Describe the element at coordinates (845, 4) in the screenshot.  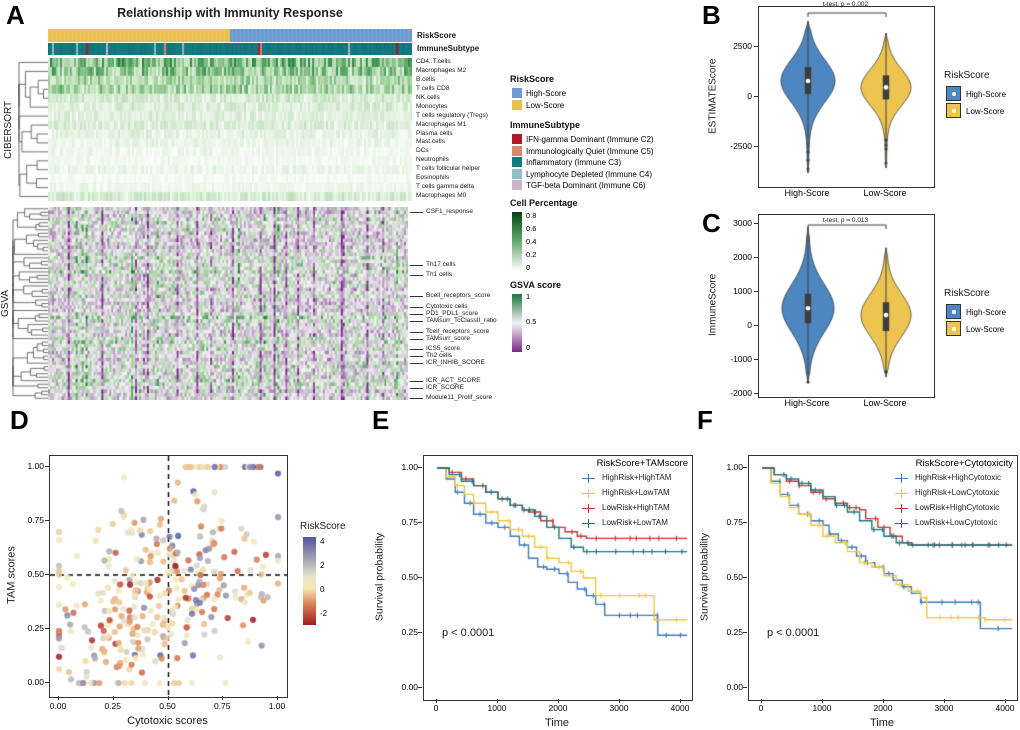
I see `panel-b-pvalue: t-test, p = 0.002` at that location.